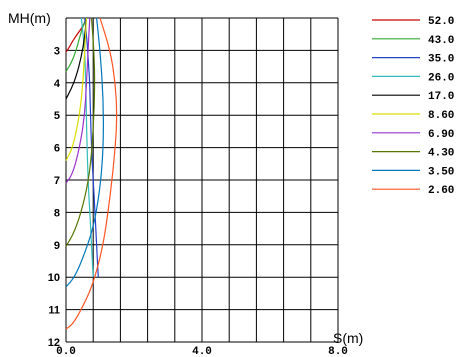  I want to click on legend-label-6.90: 6.90, so click(441, 135).